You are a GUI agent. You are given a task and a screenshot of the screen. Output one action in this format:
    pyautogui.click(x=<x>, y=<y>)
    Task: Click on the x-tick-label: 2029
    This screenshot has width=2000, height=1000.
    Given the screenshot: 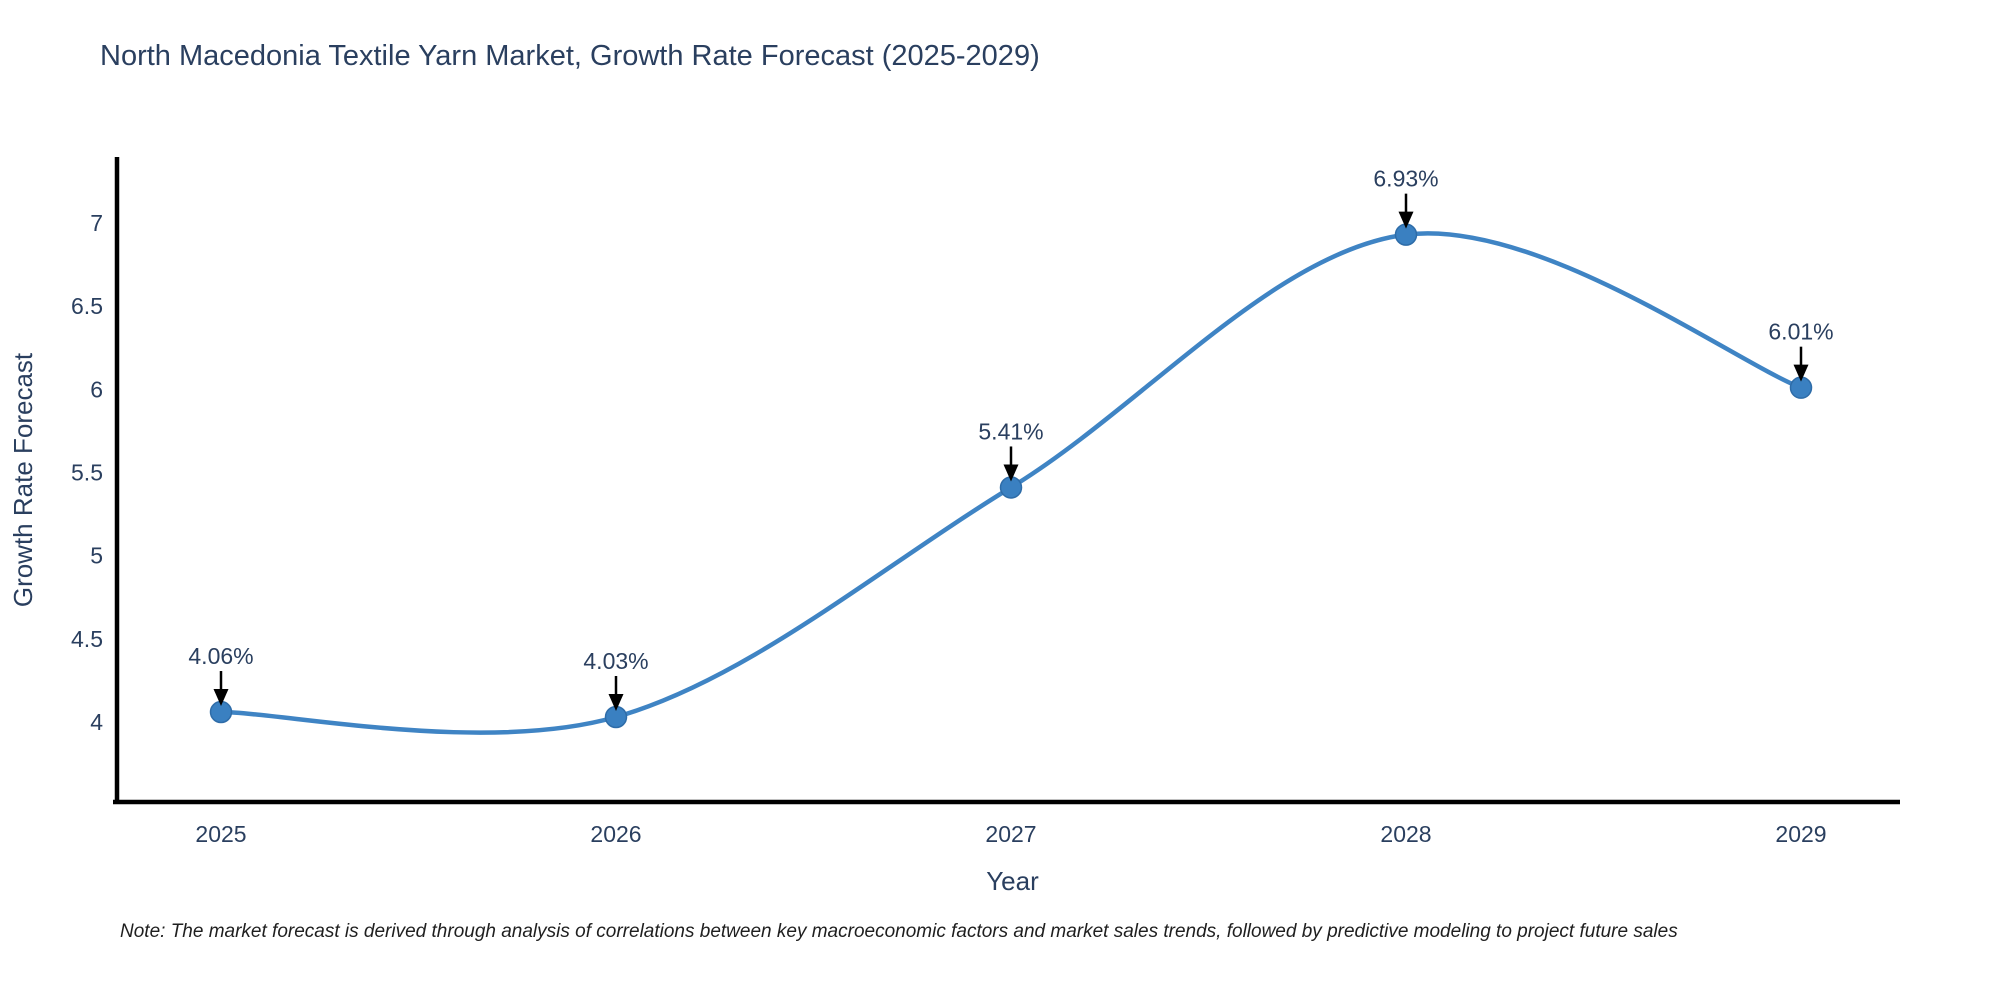 What is the action you would take?
    pyautogui.click(x=1800, y=834)
    